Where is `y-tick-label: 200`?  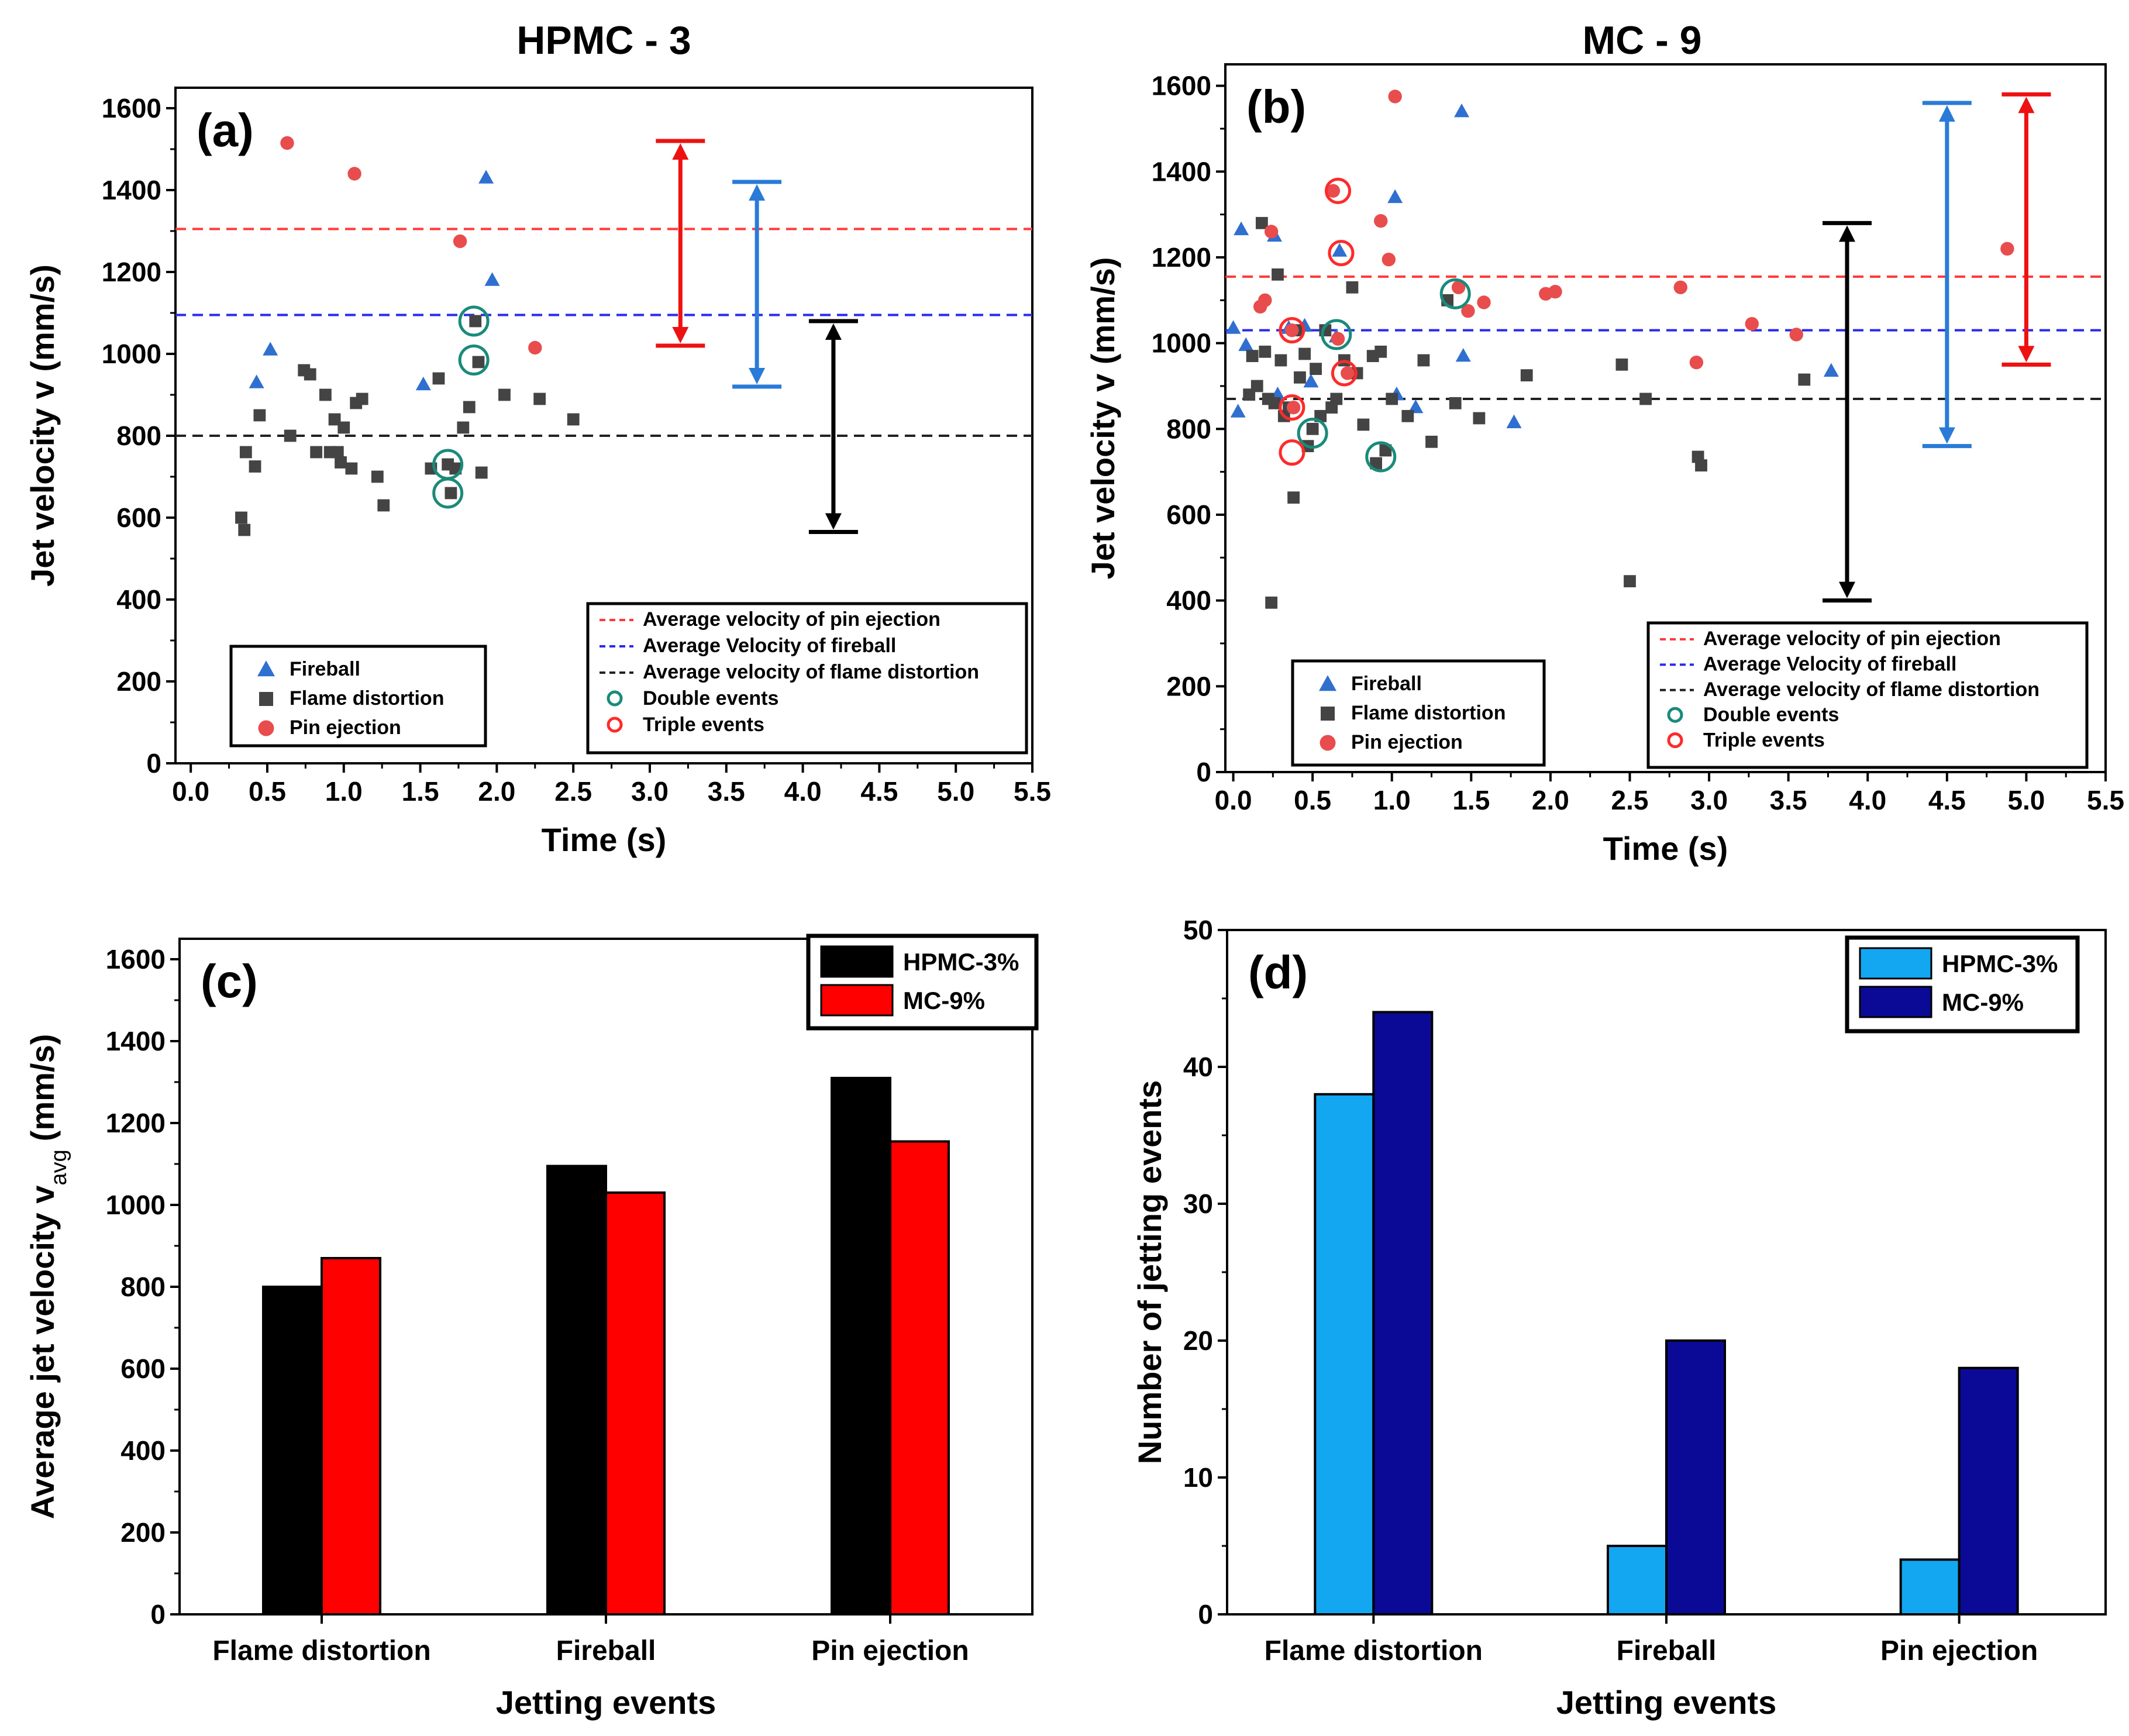
y-tick-label: 200 is located at coordinates (1188, 686).